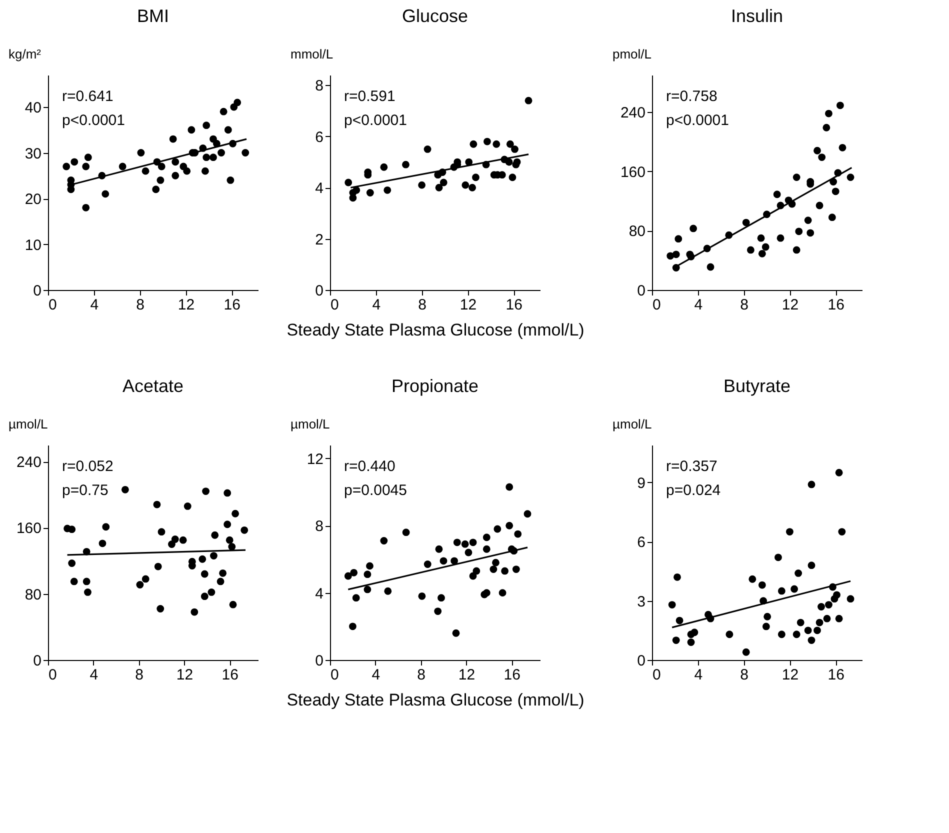 This screenshot has height=833, width=949. What do you see at coordinates (836, 305) in the screenshot?
I see `x-tick-label: 16` at bounding box center [836, 305].